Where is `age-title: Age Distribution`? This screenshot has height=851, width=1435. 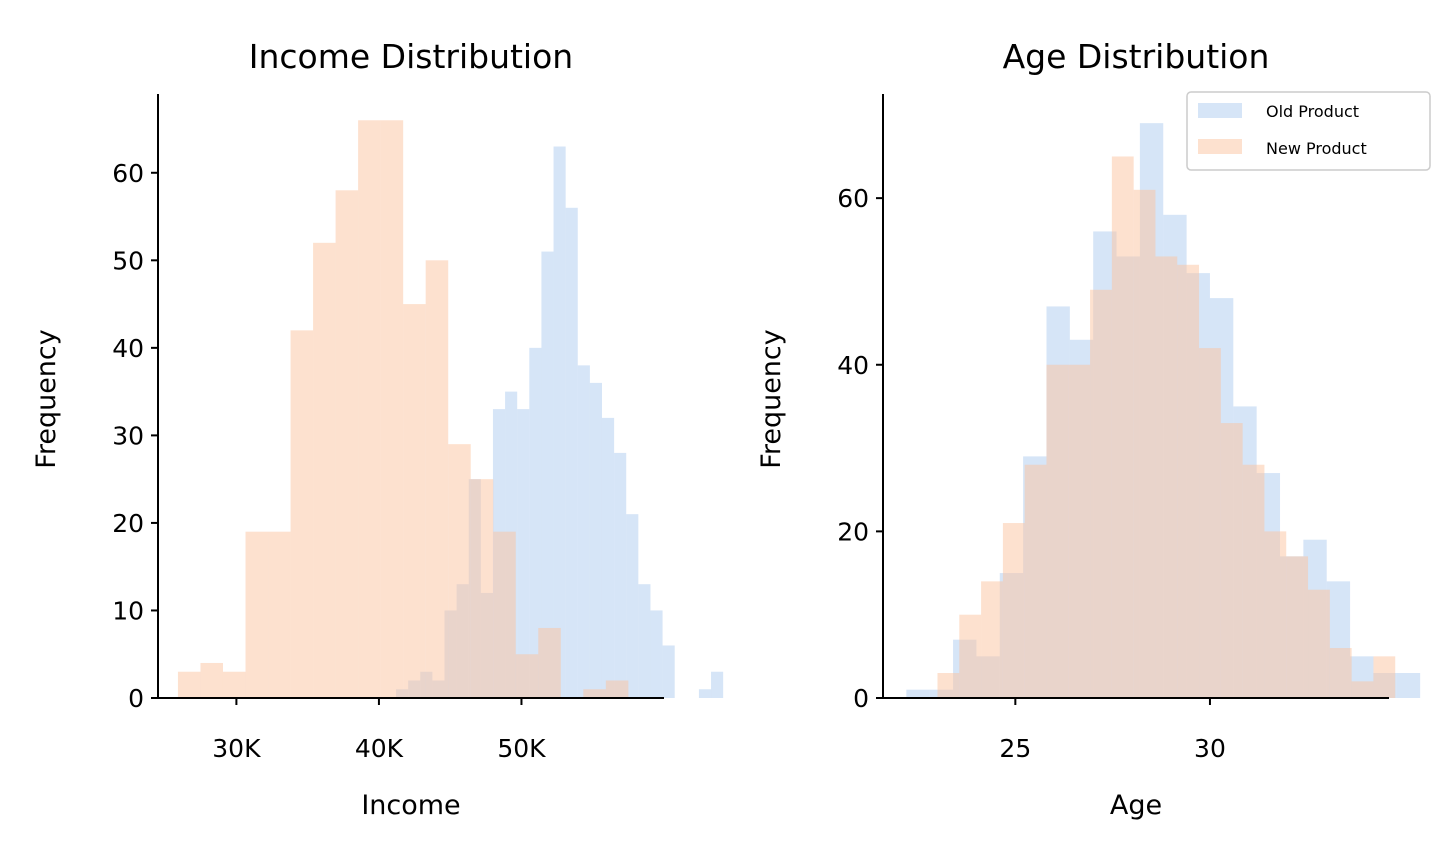
age-title: Age Distribution is located at coordinates (1136, 56).